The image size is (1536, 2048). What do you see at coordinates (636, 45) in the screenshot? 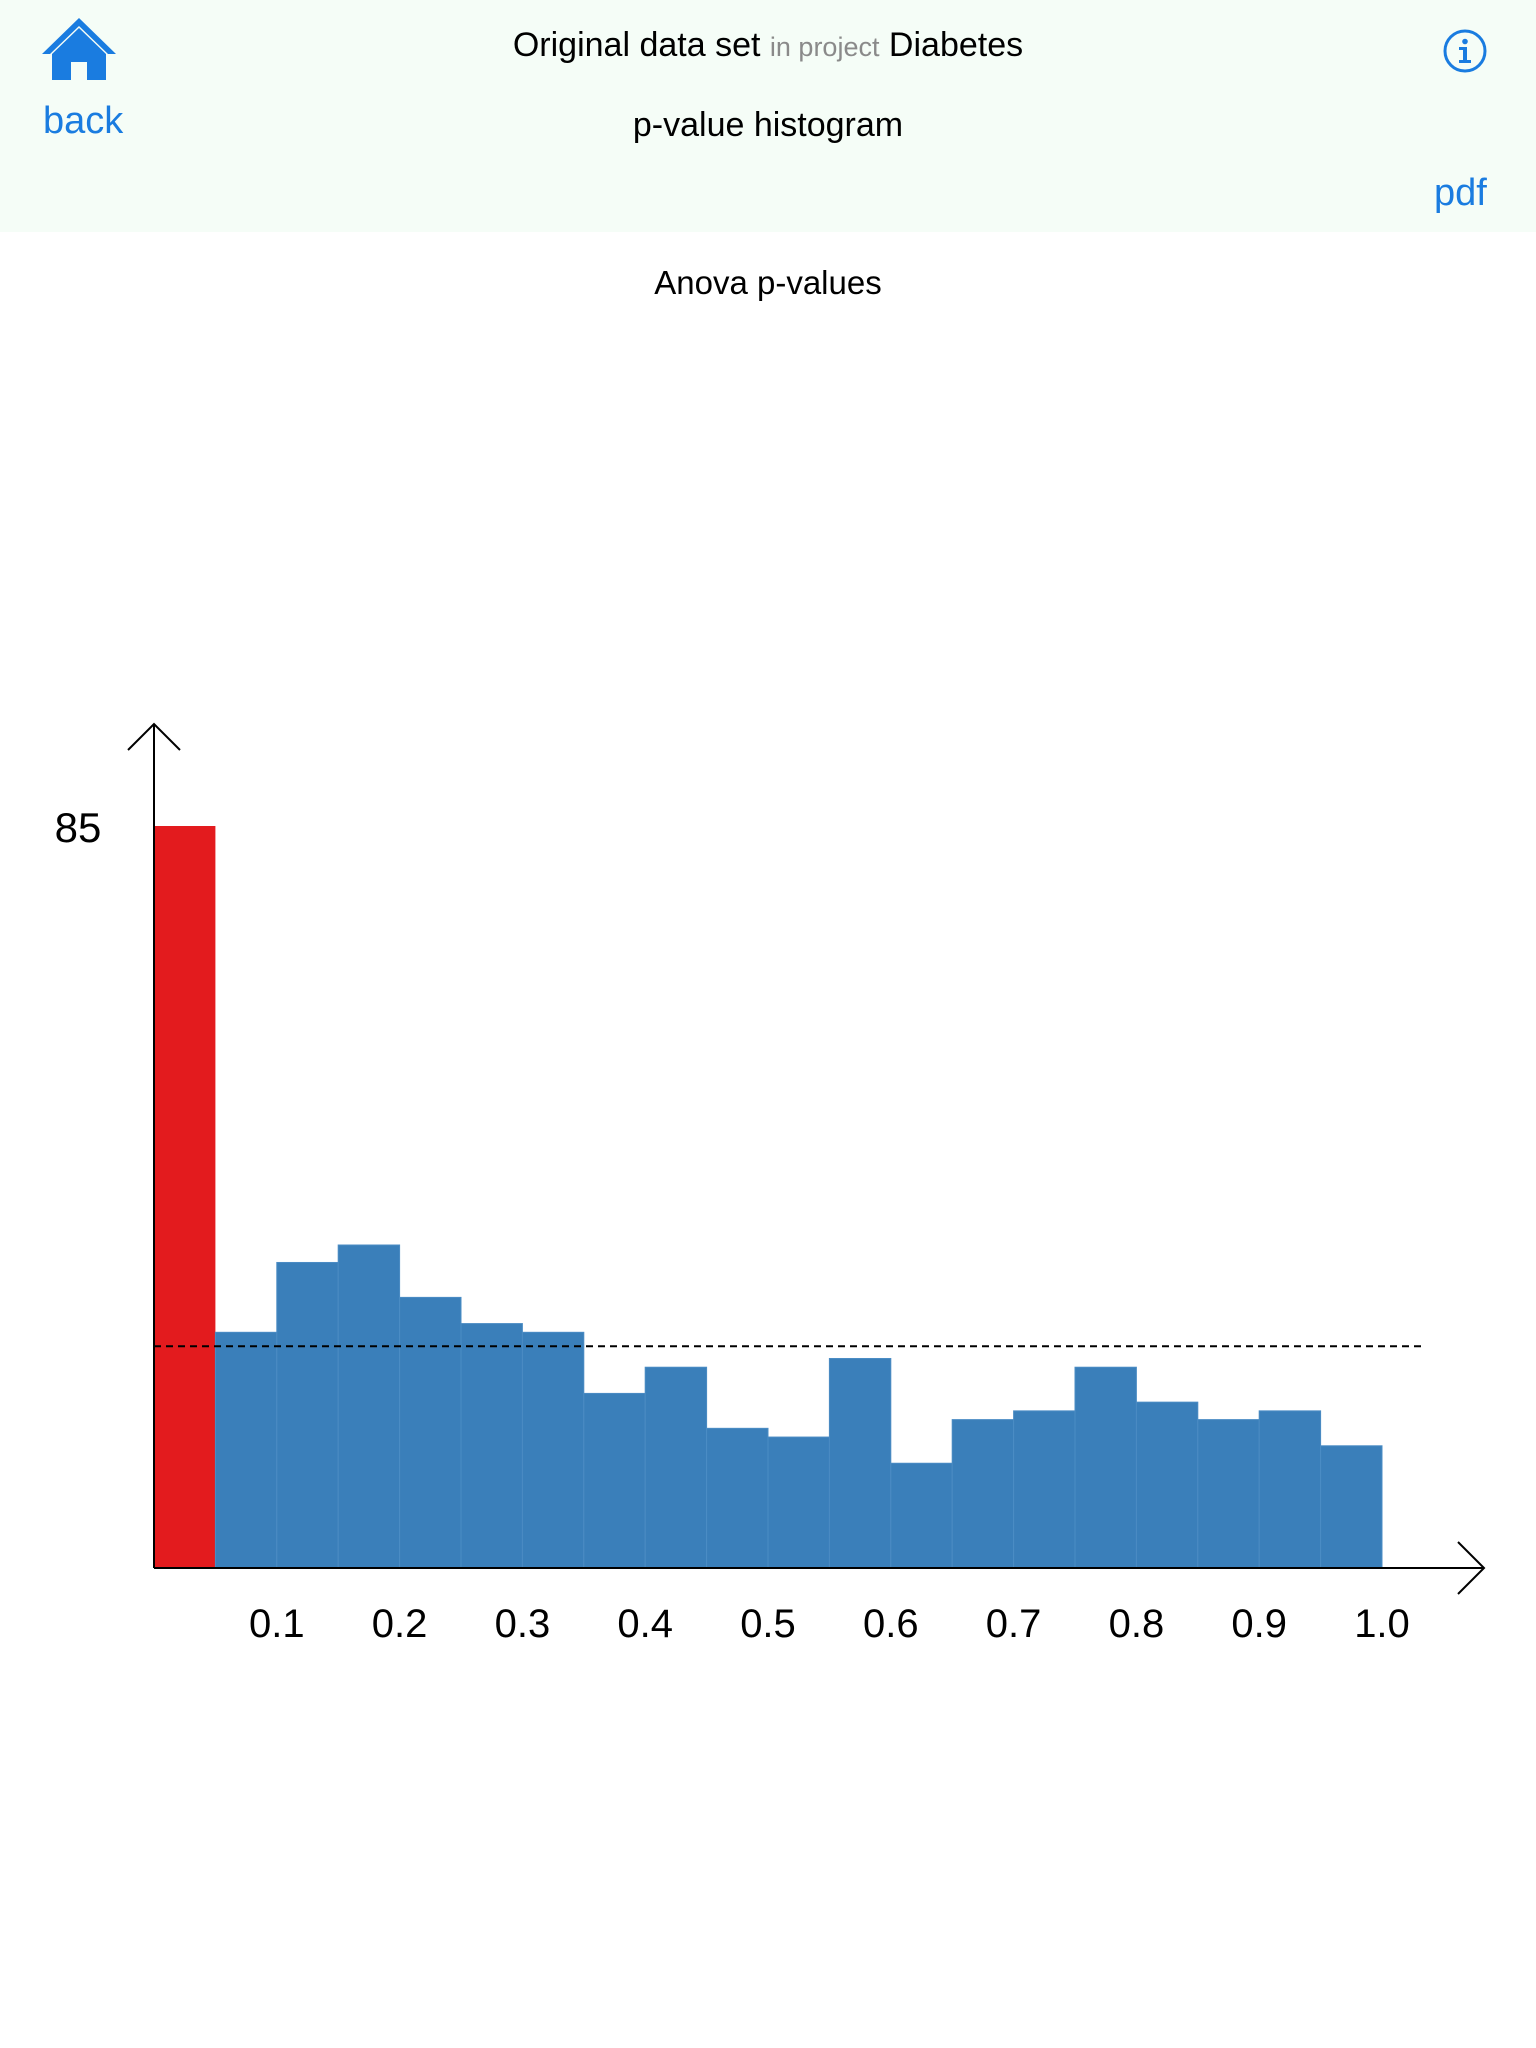
I see `dataset-name: Original data set` at bounding box center [636, 45].